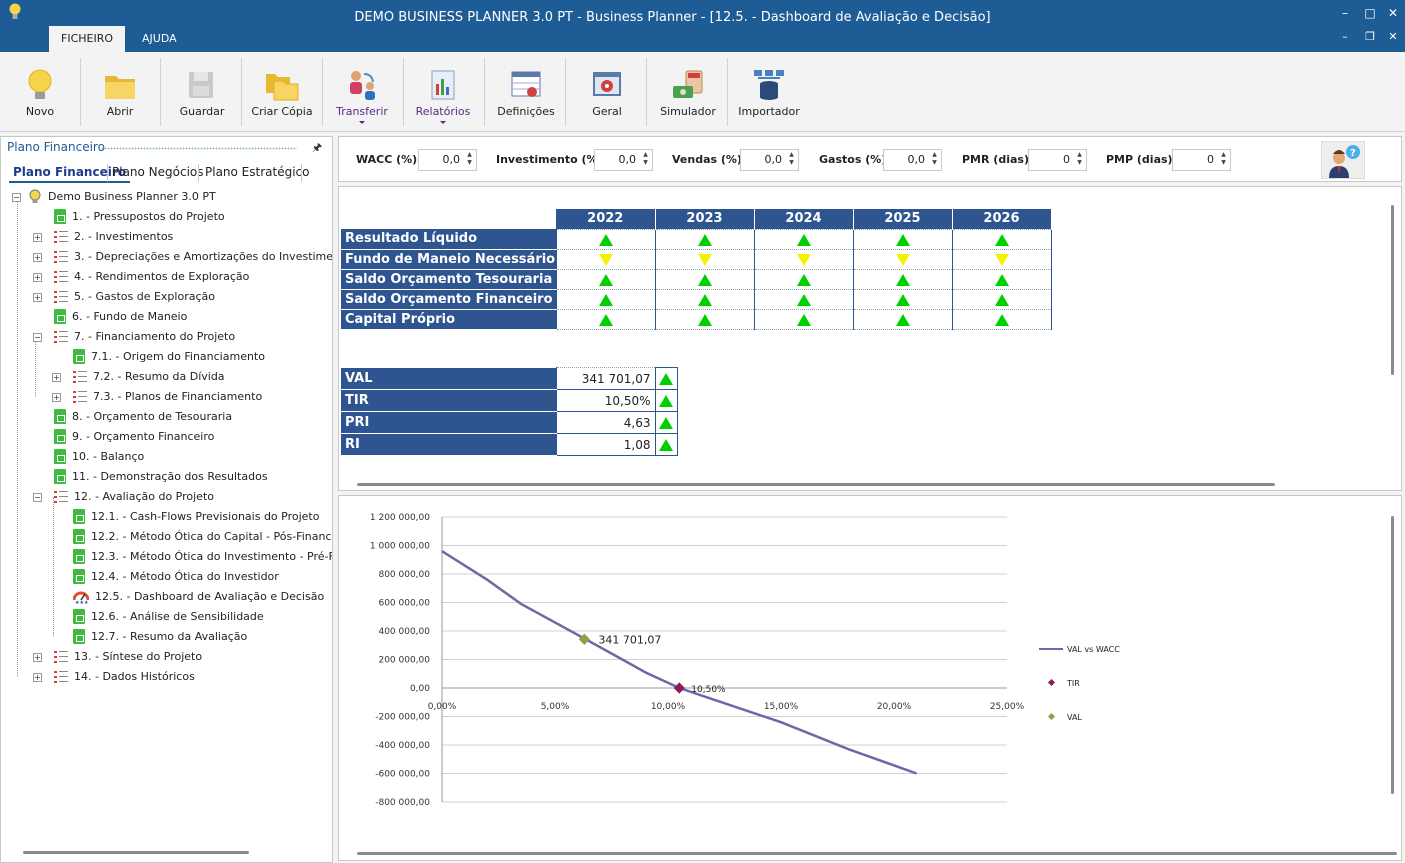 The width and height of the screenshot is (1405, 863). I want to click on calculator-money-icon, so click(688, 84).